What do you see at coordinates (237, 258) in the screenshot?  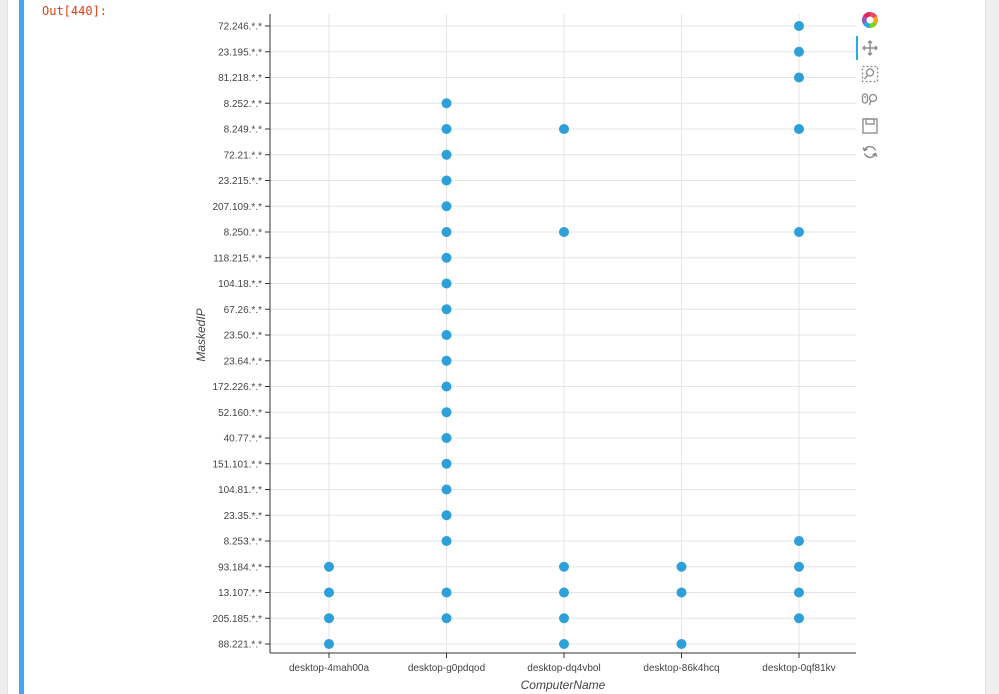 I see `y-tick-label: 118.215.*.*` at bounding box center [237, 258].